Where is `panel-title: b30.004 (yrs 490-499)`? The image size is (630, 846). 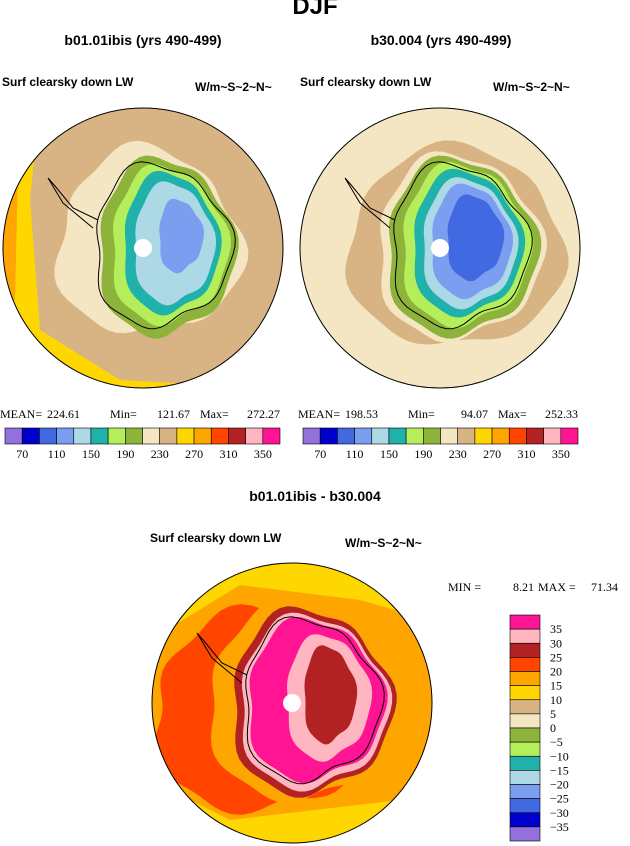
panel-title: b30.004 (yrs 490-499) is located at coordinates (441, 40).